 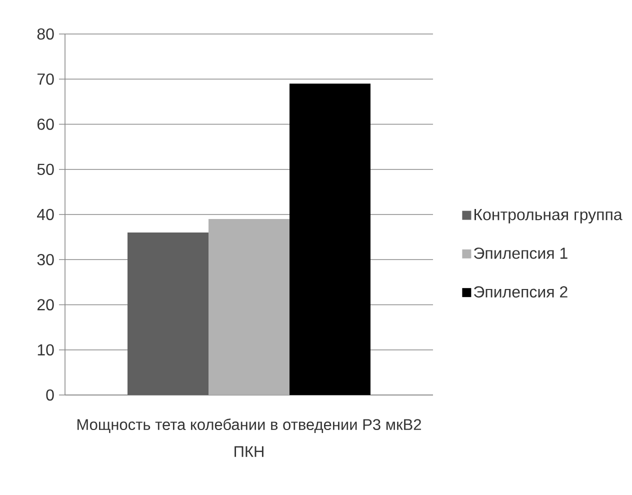 What do you see at coordinates (45, 124) in the screenshot?
I see `y-tick-label: 60` at bounding box center [45, 124].